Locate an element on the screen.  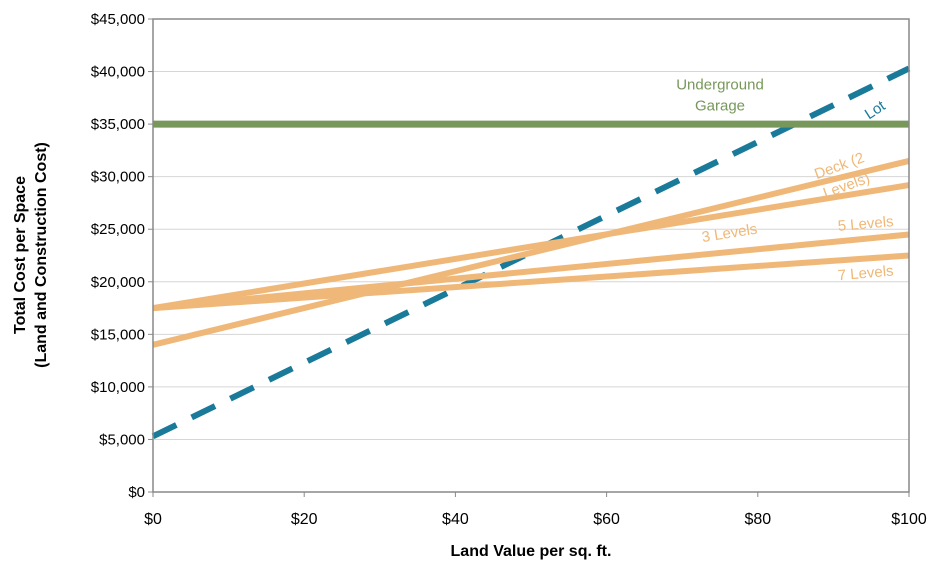
series-line-5-levels is located at coordinates (531, 271).